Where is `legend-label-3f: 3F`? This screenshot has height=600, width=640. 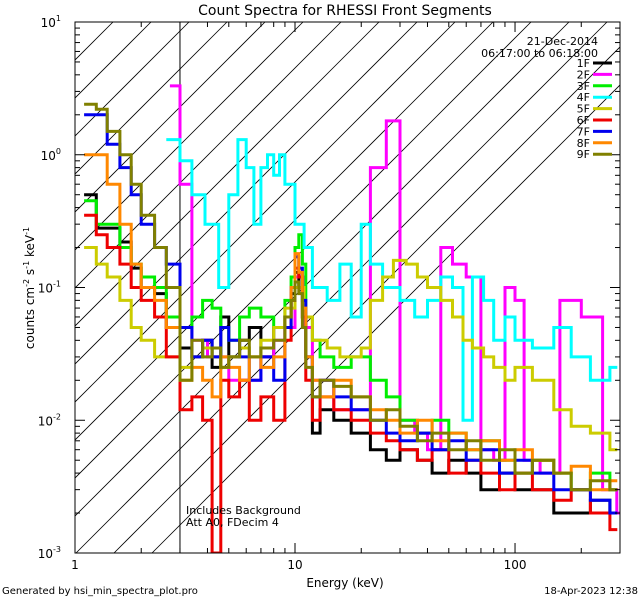 legend-label-3f: 3F is located at coordinates (583, 86).